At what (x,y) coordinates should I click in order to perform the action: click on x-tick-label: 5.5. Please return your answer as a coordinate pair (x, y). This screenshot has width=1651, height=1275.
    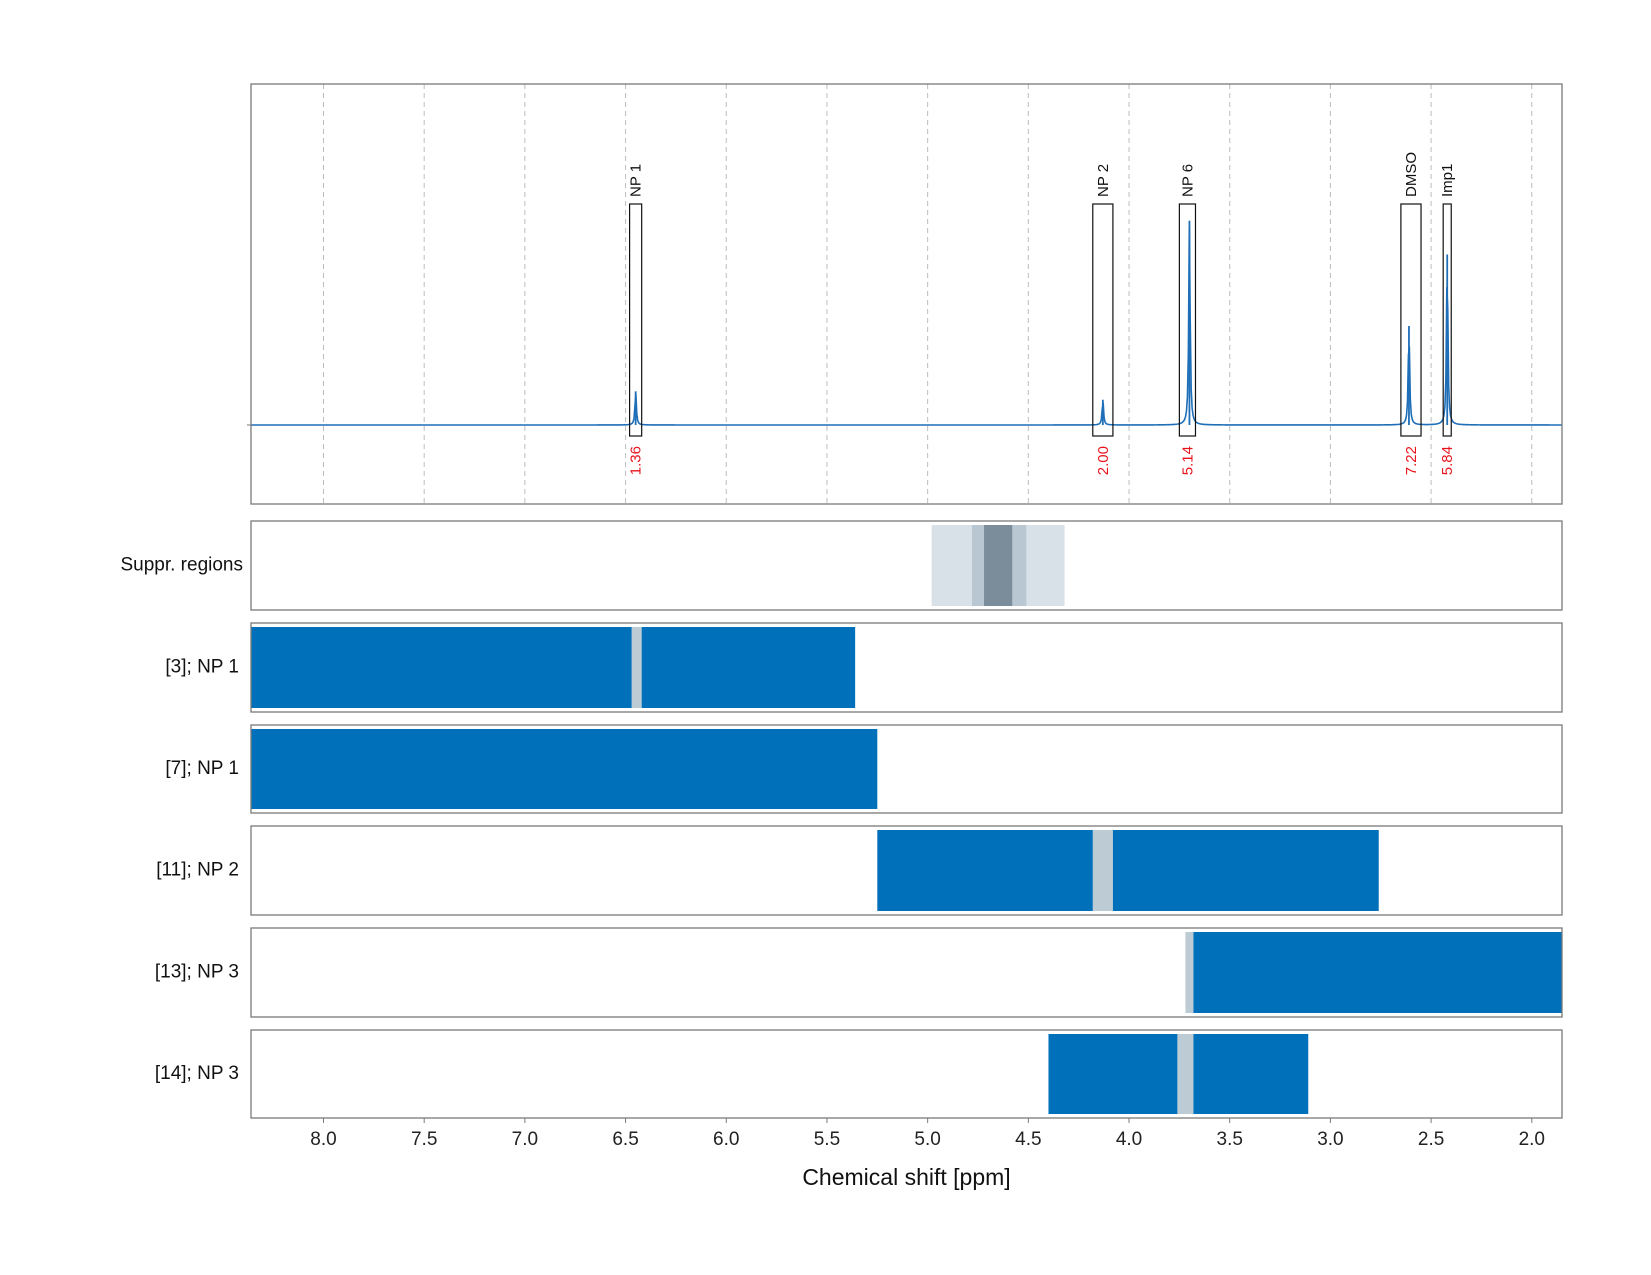
    Looking at the image, I should click on (827, 1139).